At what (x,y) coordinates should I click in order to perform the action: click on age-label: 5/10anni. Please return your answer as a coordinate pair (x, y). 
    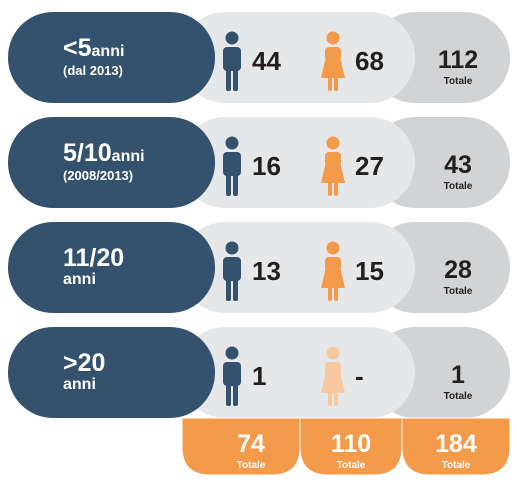
    Looking at the image, I should click on (104, 153).